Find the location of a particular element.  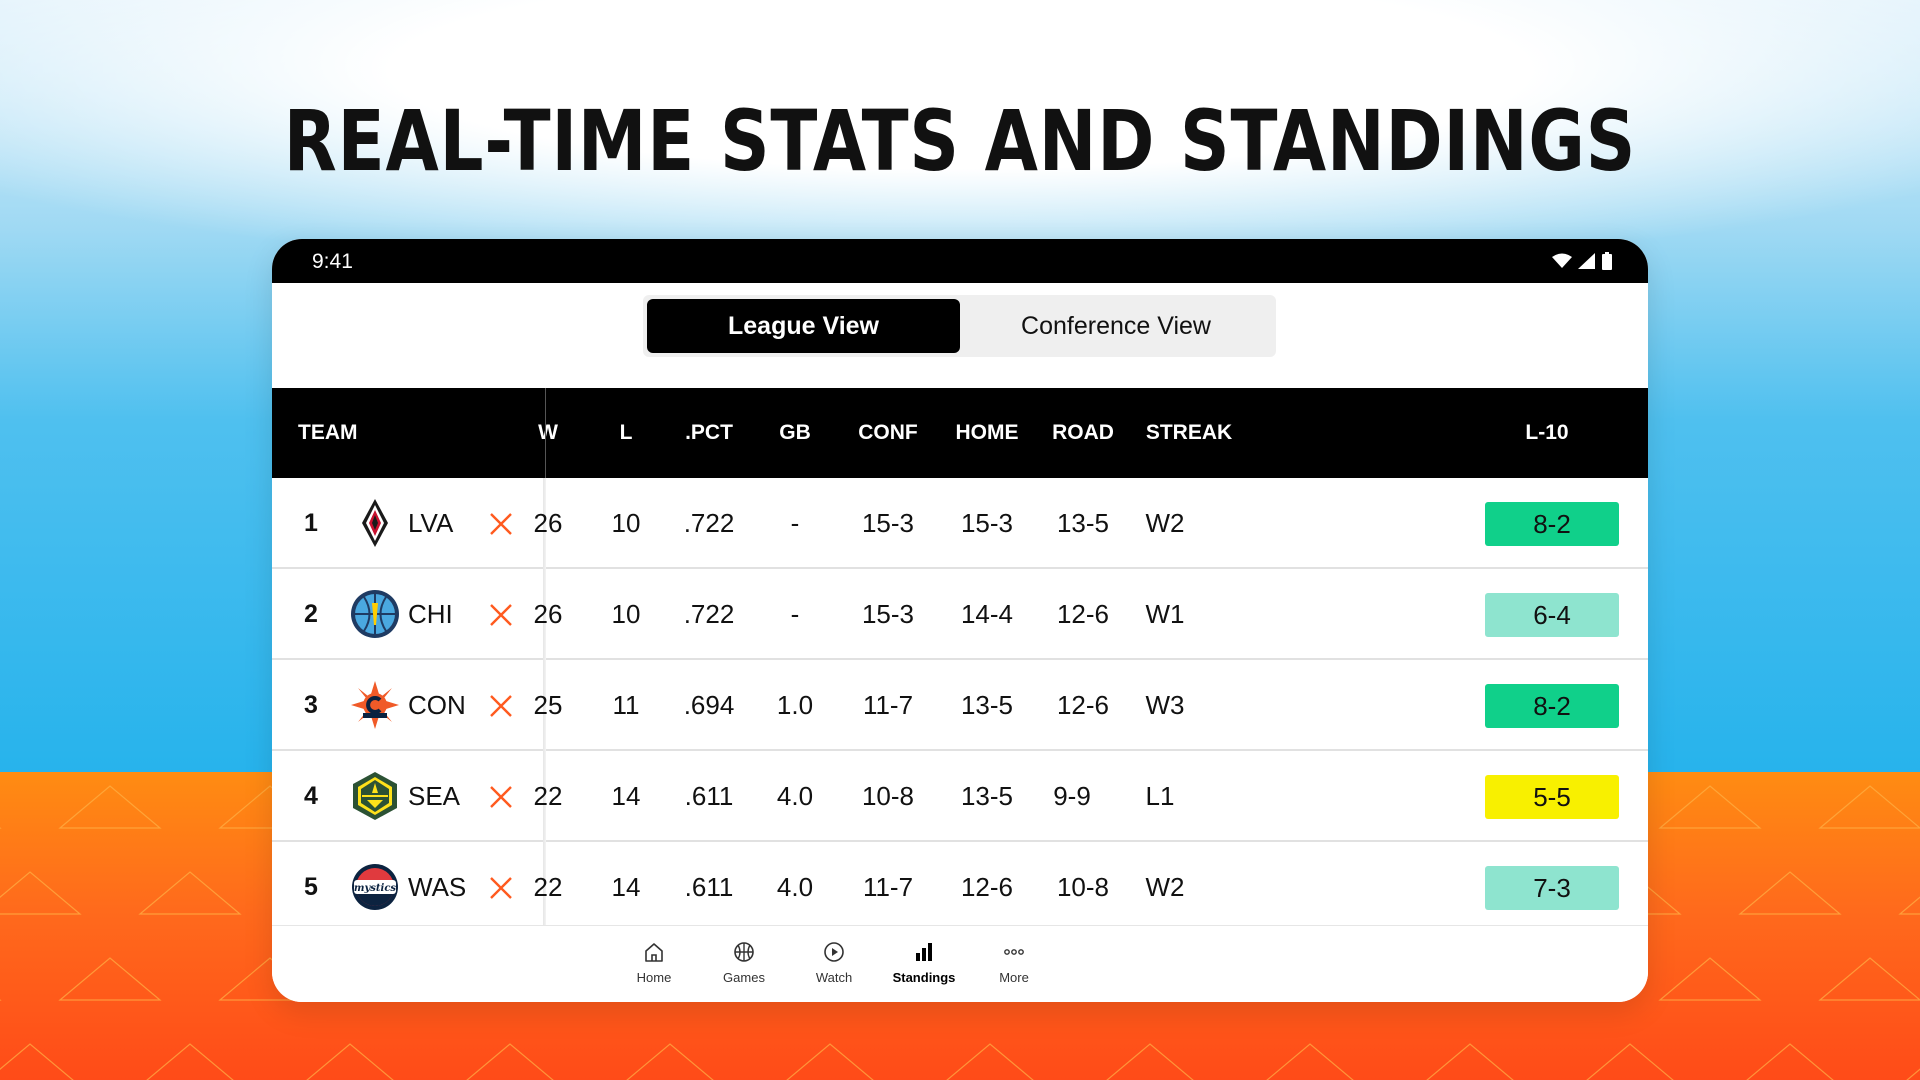

table-row: 1 LVA 26 10 .722 - 15-3 15-3 13-5 W2 8-2 is located at coordinates (960, 523).